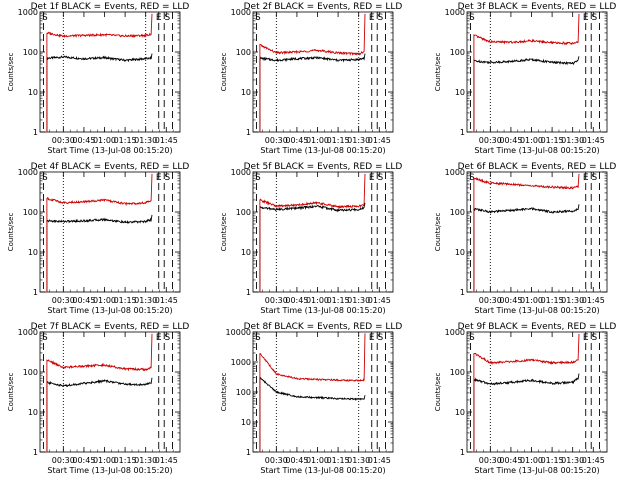 The height and width of the screenshot is (480, 640). Describe the element at coordinates (238, 332) in the screenshot. I see `y-tick-label: 10000` at that location.